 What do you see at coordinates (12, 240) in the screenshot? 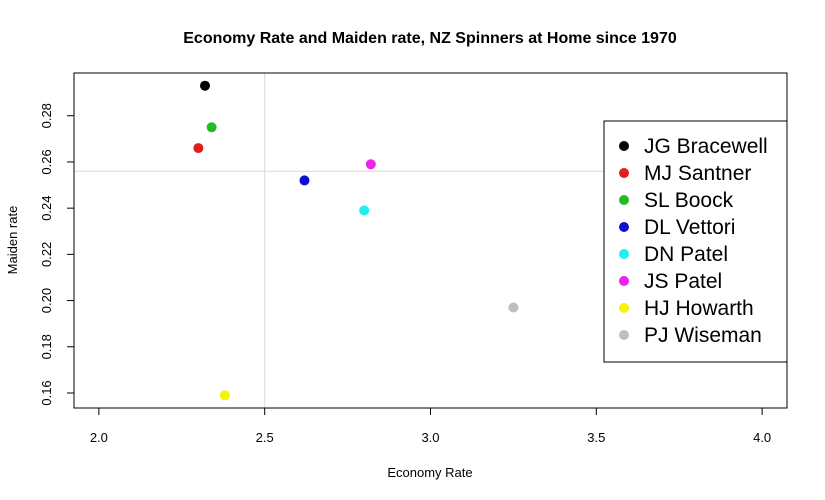
I see `y-axis-label: Maiden rate` at bounding box center [12, 240].